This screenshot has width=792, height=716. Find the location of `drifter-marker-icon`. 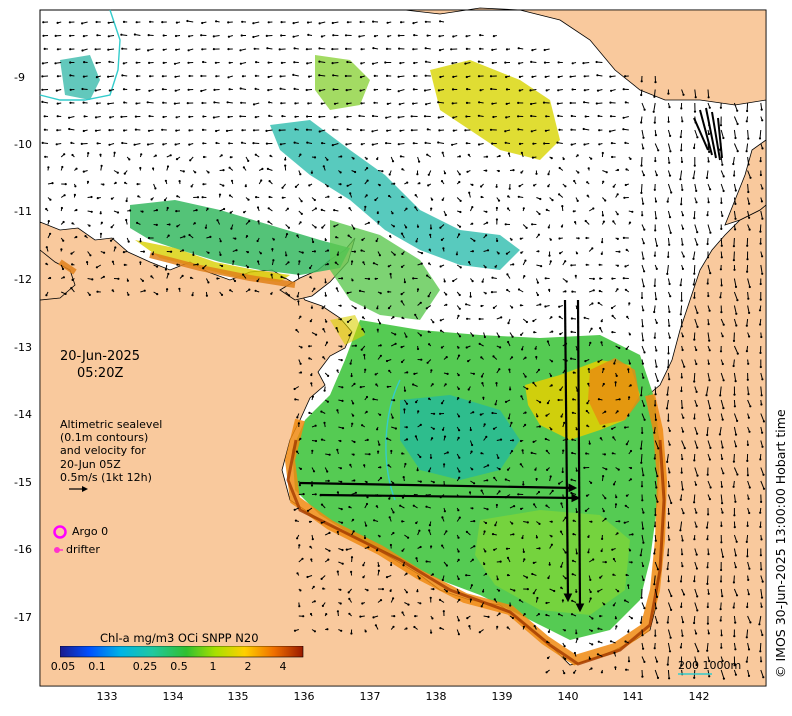

drifter-marker-icon is located at coordinates (58, 550).